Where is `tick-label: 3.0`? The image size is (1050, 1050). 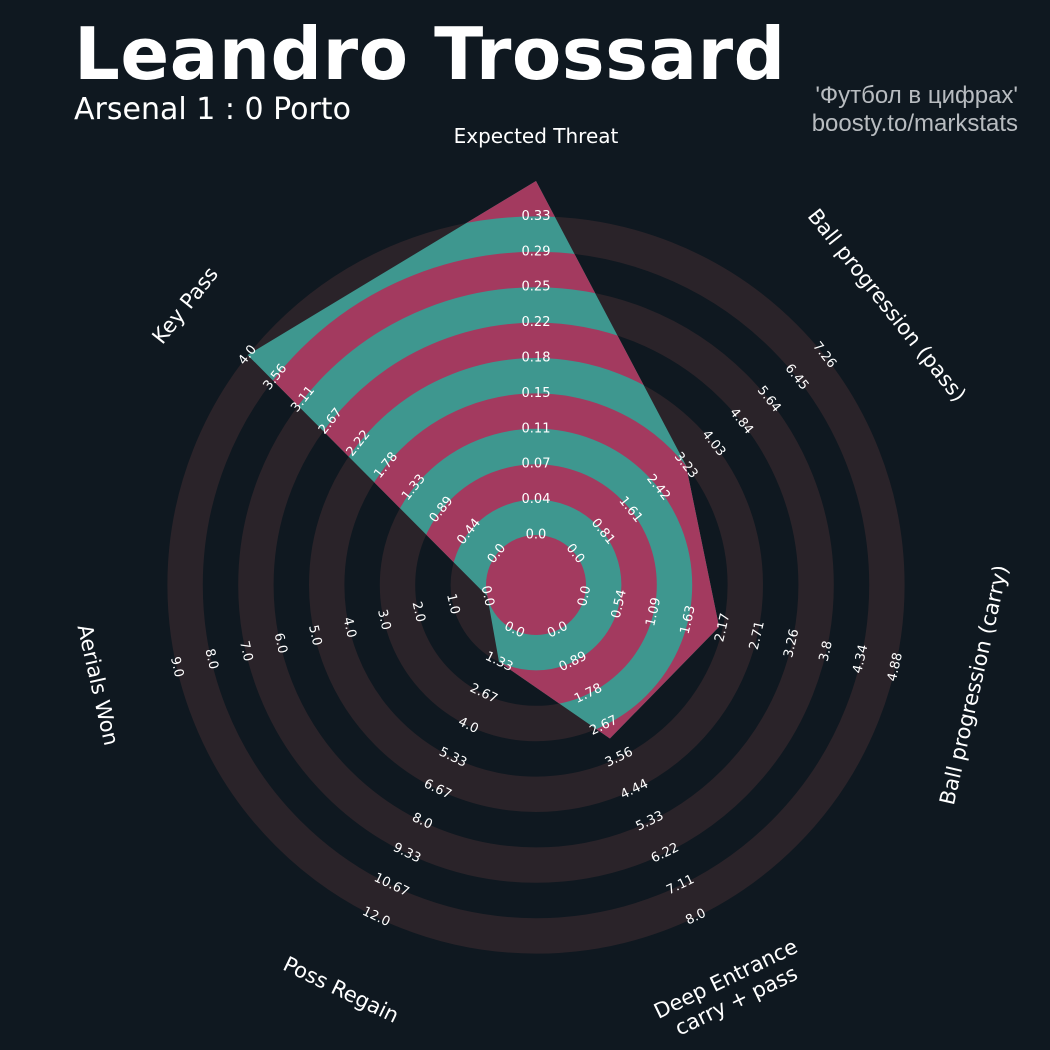 tick-label: 3.0 is located at coordinates (383, 620).